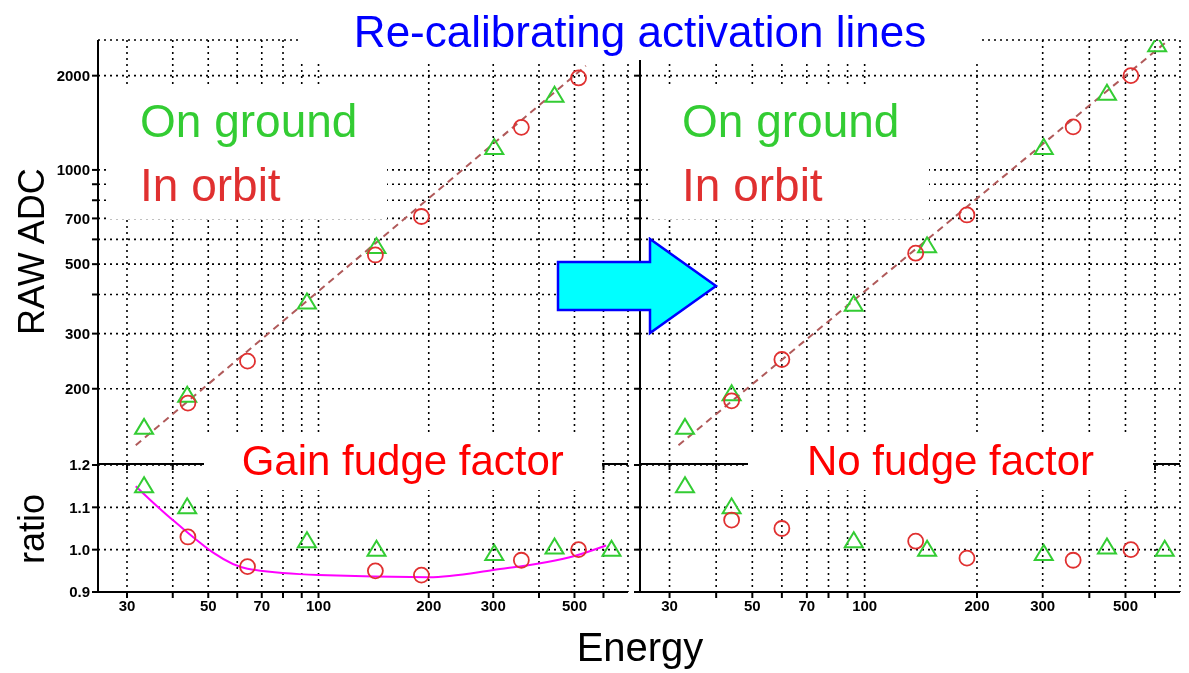  I want to click on y-tick-label: 200, so click(77, 389).